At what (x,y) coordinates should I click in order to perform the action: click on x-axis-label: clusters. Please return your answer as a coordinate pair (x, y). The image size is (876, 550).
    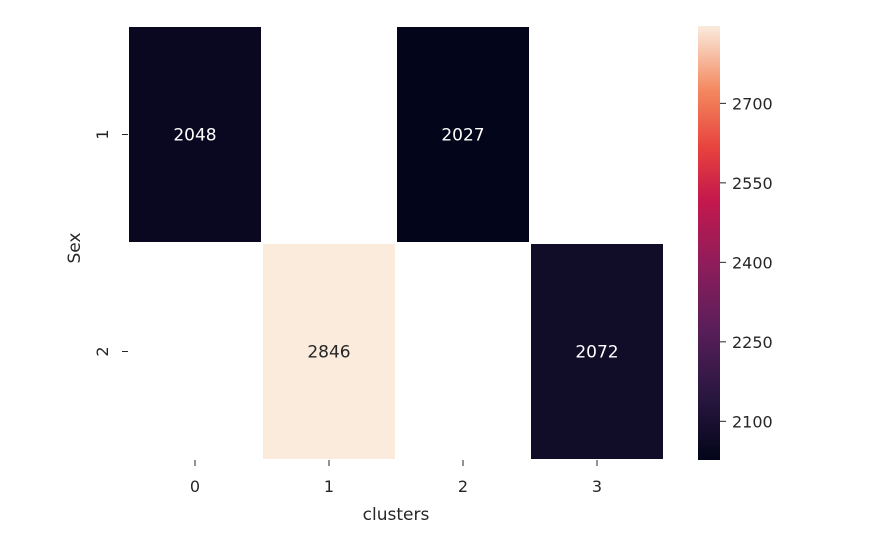
    Looking at the image, I should click on (396, 515).